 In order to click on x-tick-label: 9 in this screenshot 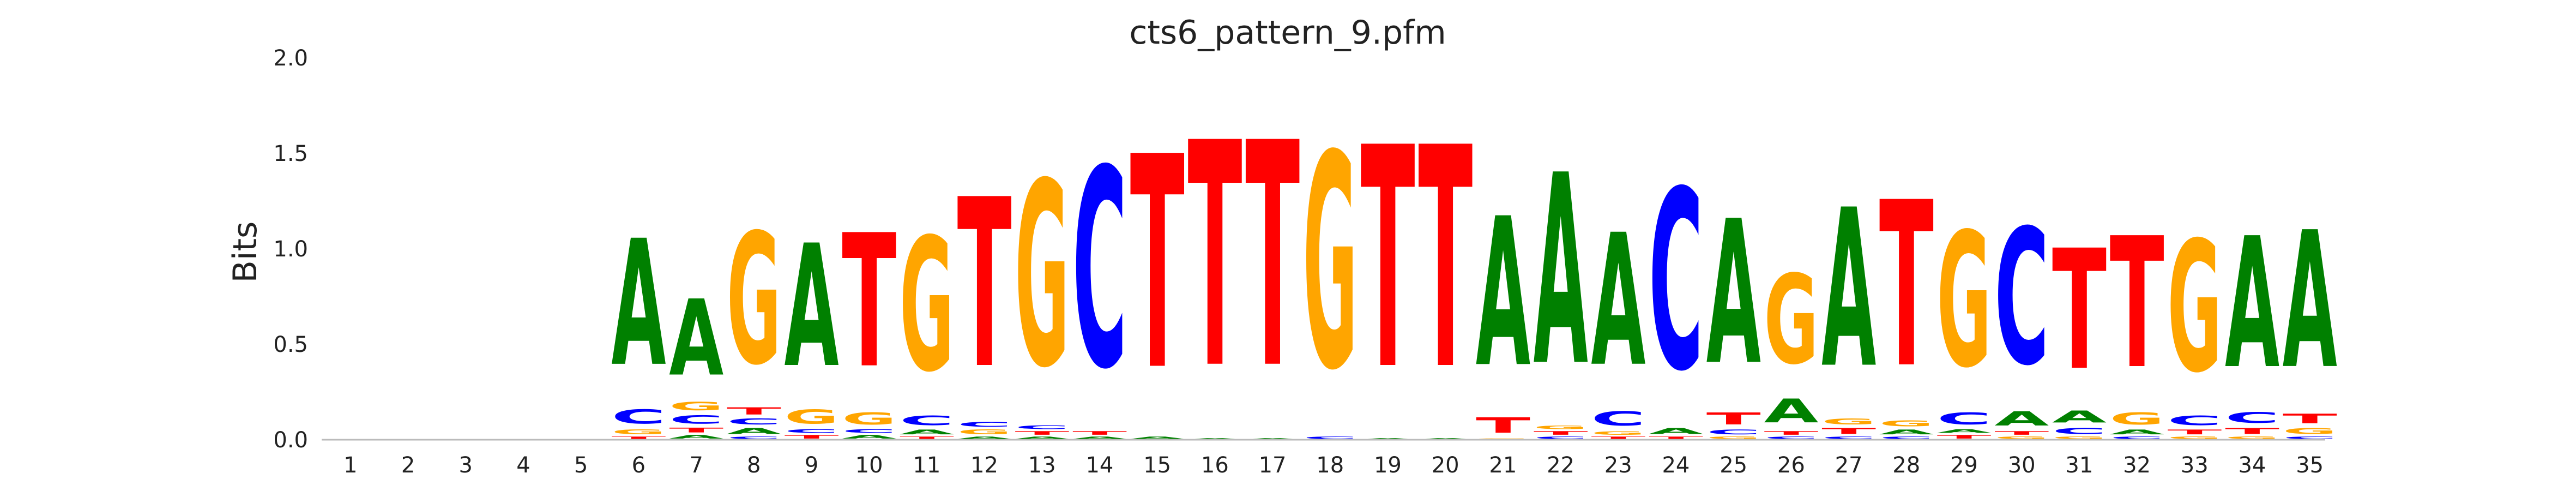, I will do `click(812, 465)`.